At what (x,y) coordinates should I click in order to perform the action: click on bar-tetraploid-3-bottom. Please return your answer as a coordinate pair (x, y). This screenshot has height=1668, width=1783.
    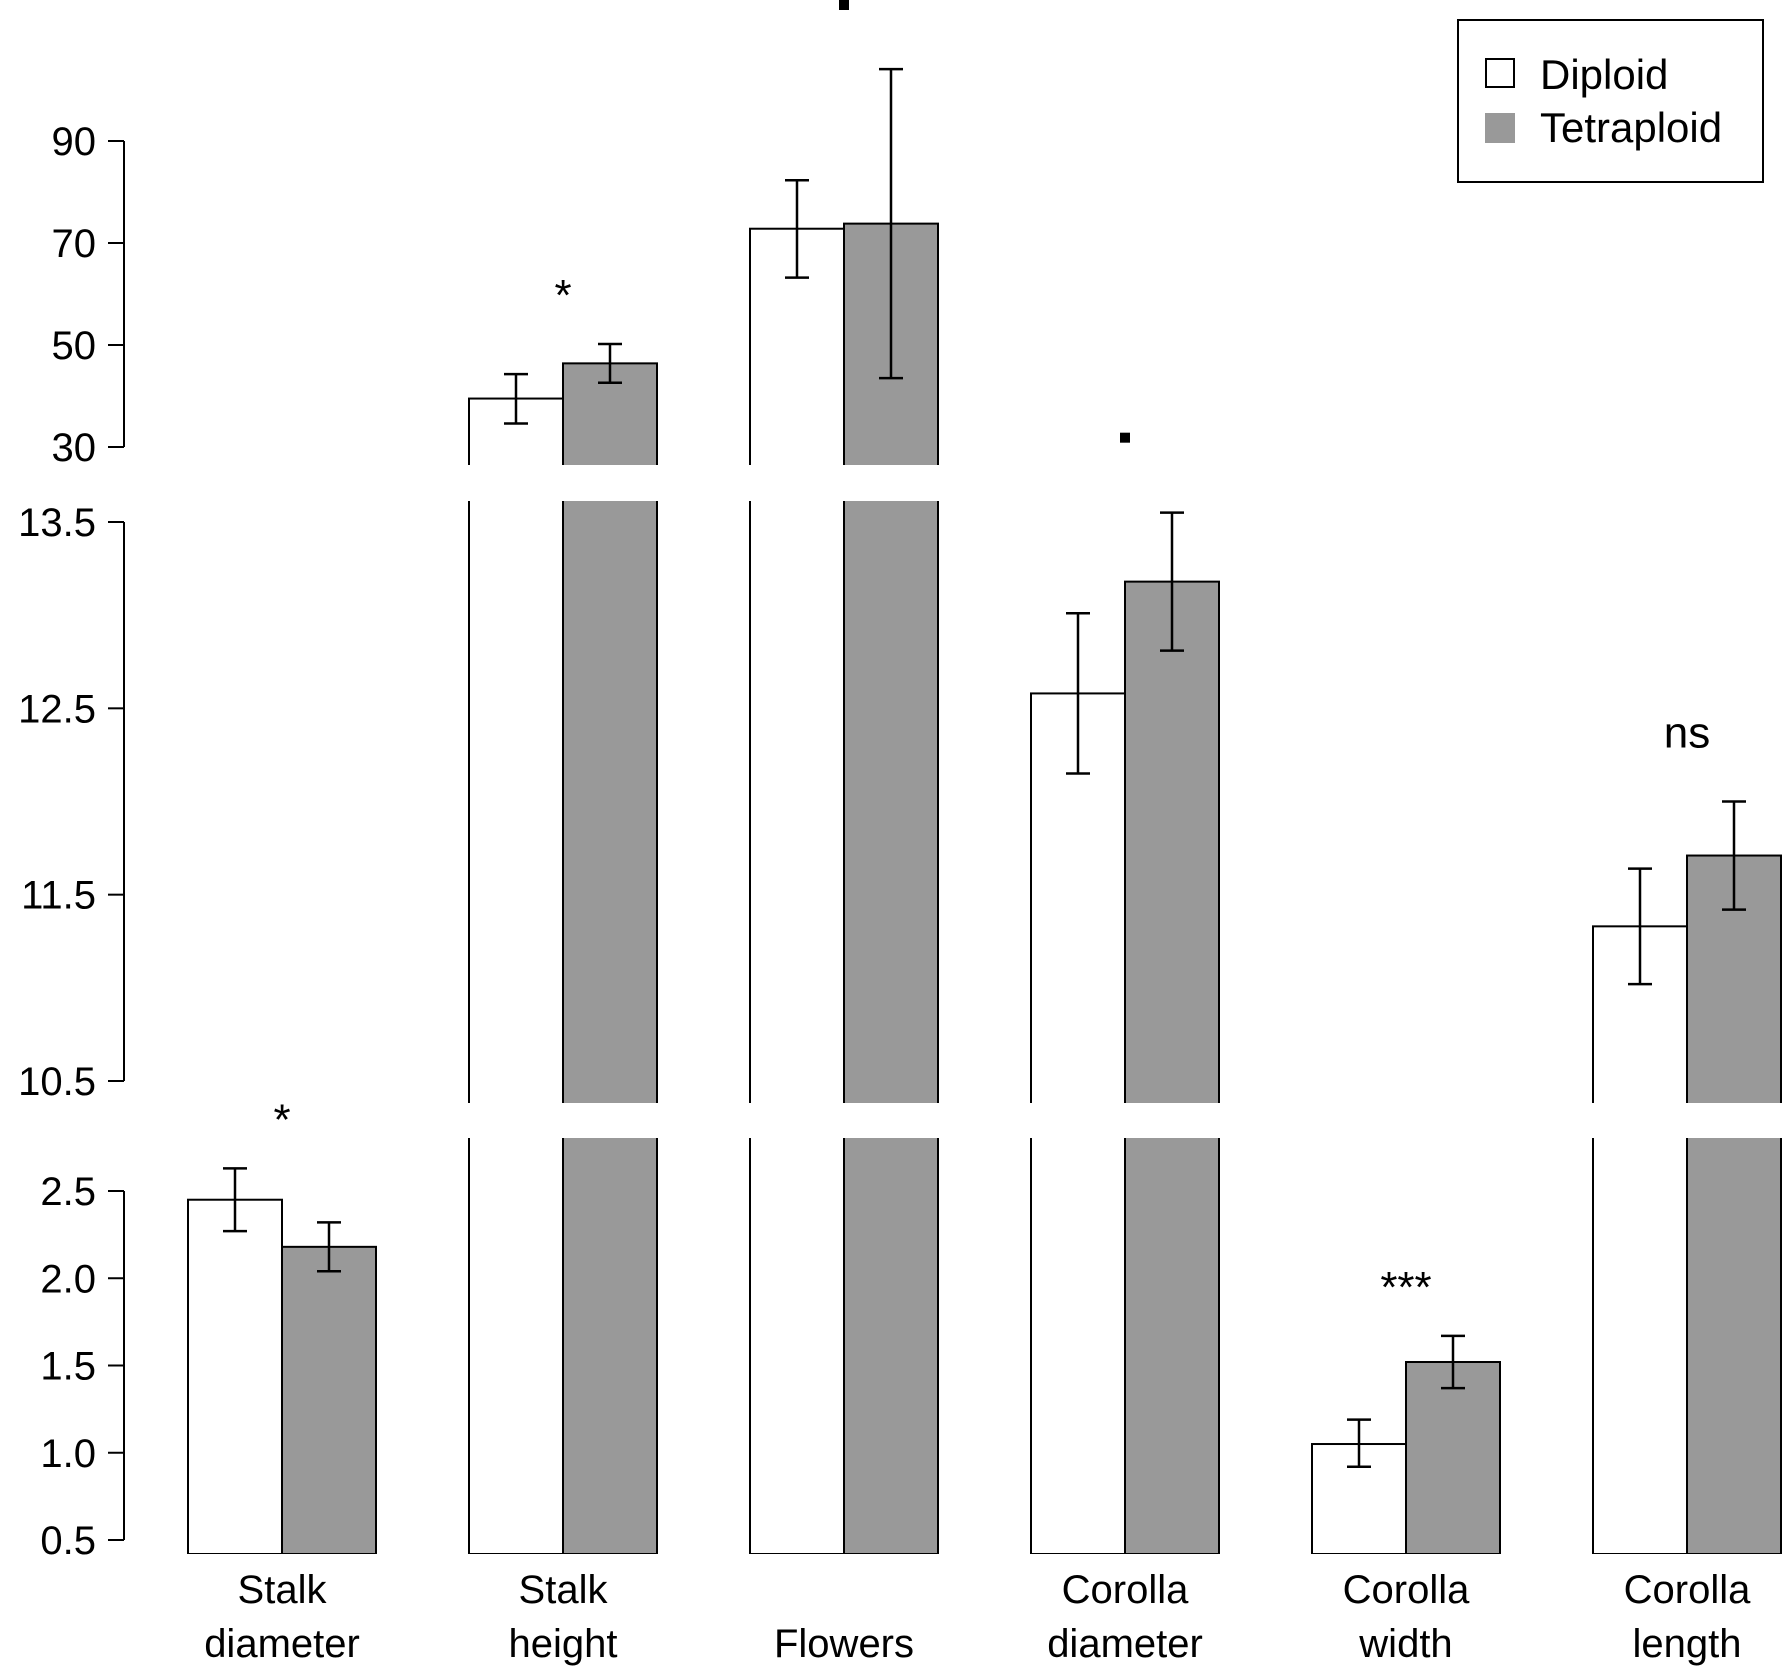
    Looking at the image, I should click on (1172, 1346).